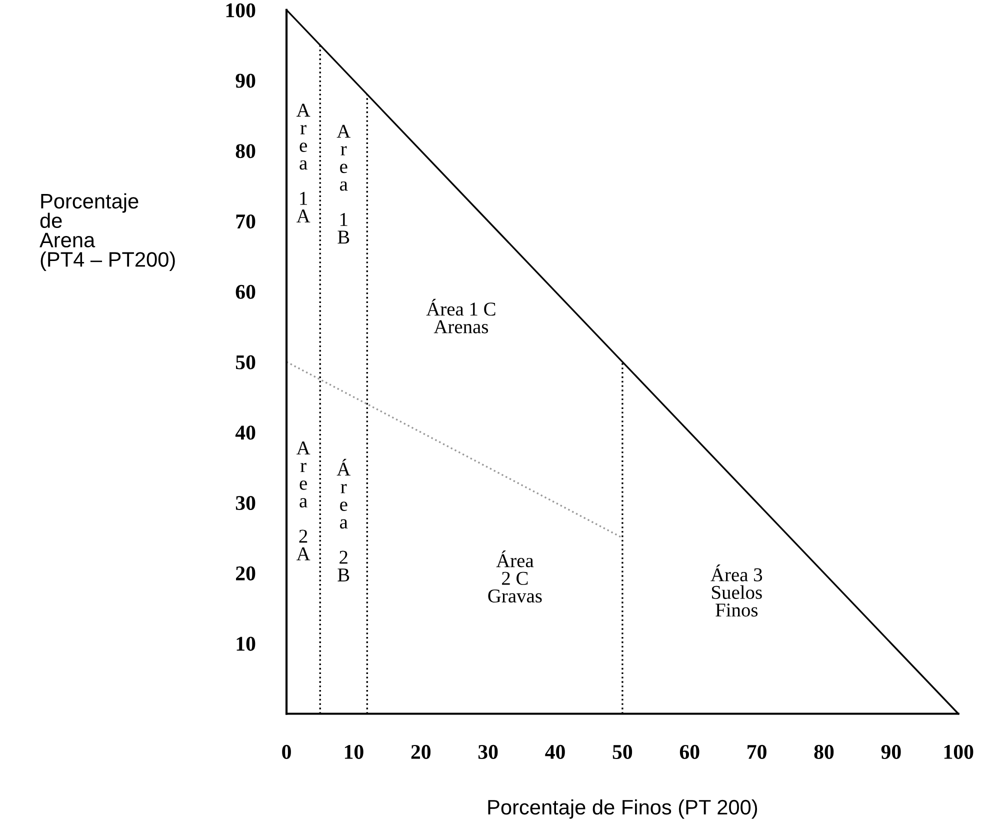 The width and height of the screenshot is (988, 829). I want to click on annotation: A r e a 1 B, so click(343, 184).